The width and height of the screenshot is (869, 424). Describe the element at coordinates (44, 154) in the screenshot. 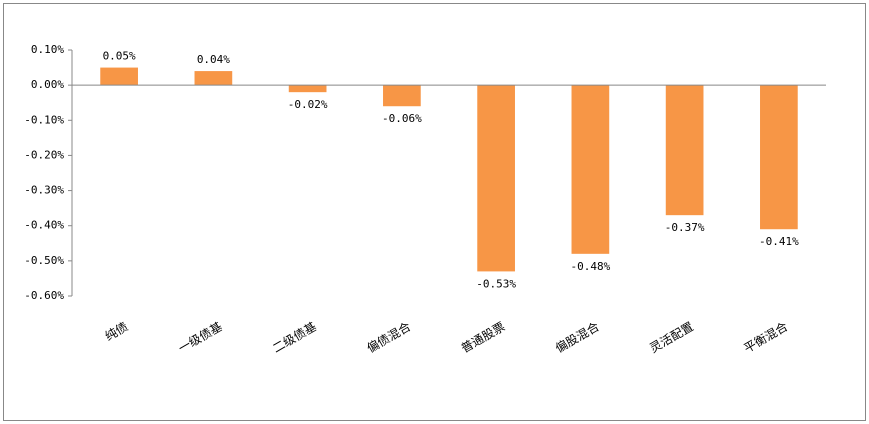

I see `y-tick-label: -0.20%` at that location.